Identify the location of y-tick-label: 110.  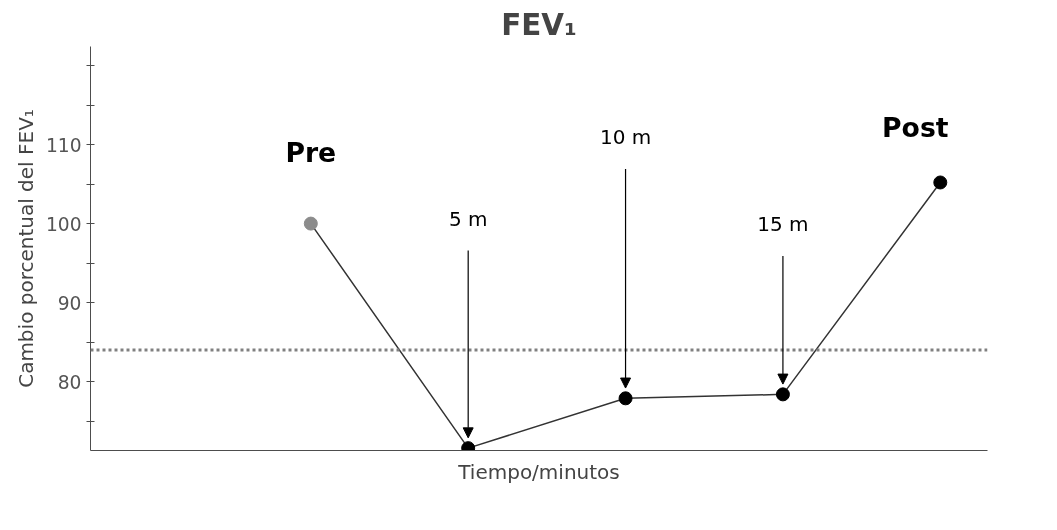
(63, 145).